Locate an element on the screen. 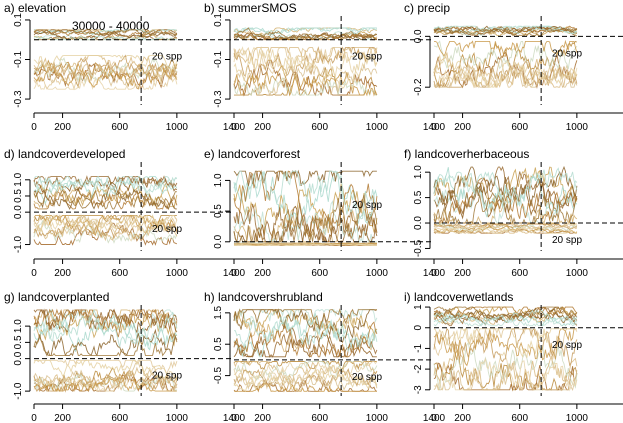 Image resolution: width=623 pixels, height=423 pixels. panel-title: a) elevation is located at coordinates (35, 8).